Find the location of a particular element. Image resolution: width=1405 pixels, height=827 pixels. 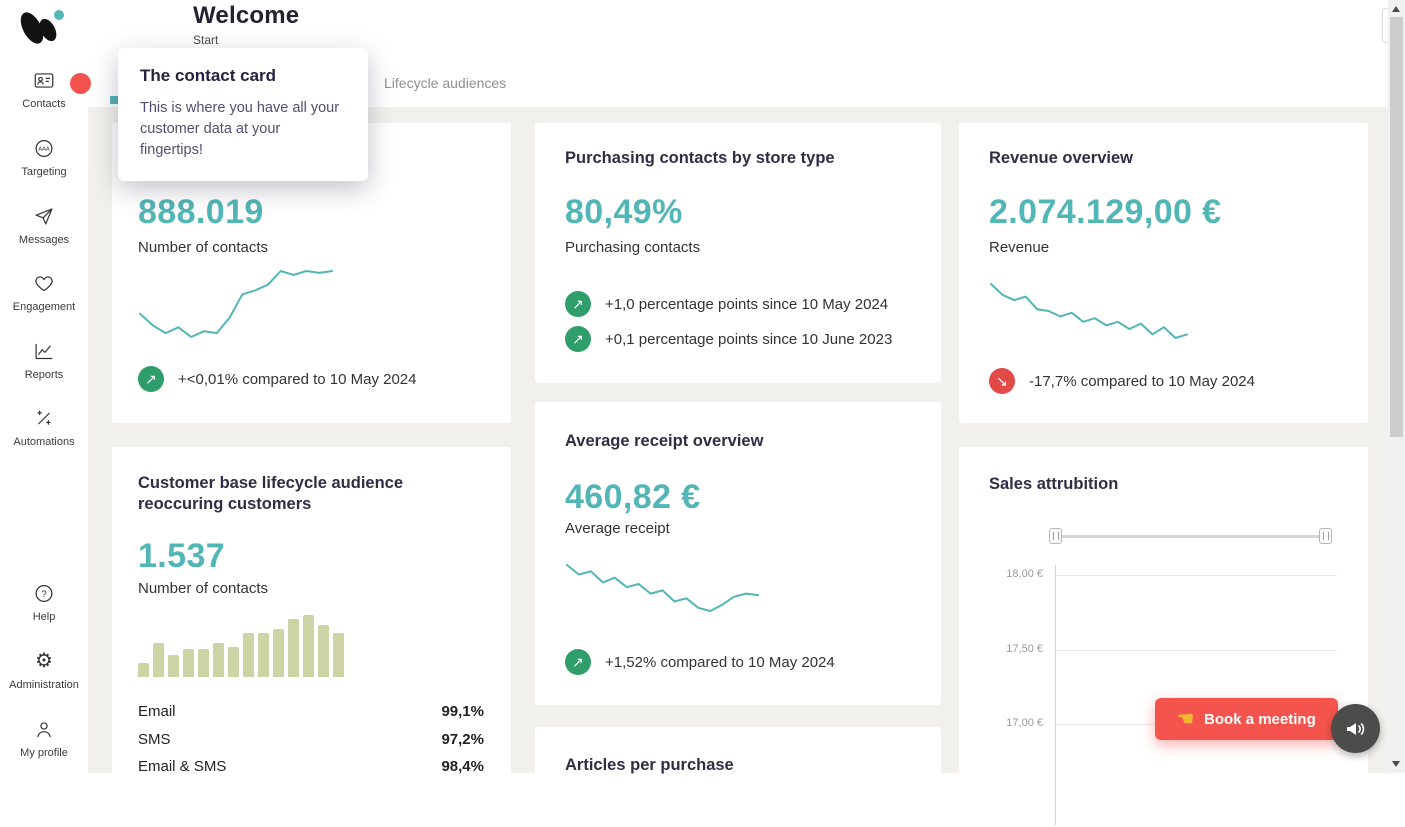

sidebar-item-label: Administration is located at coordinates (44, 685).